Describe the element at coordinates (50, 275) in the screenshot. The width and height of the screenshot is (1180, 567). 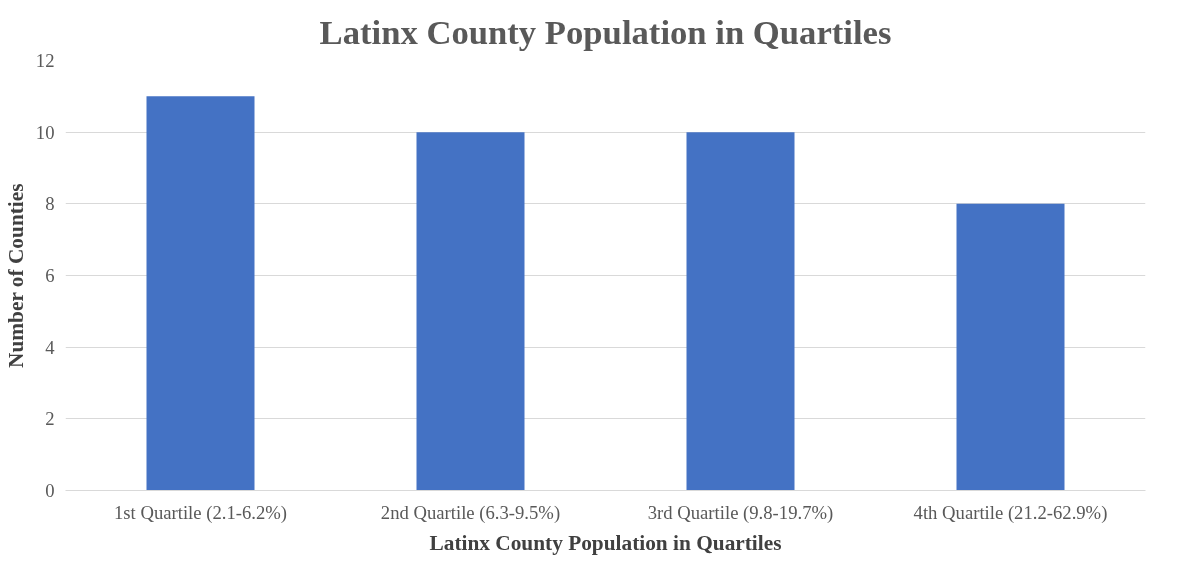
I see `y-tick-label: 6` at that location.